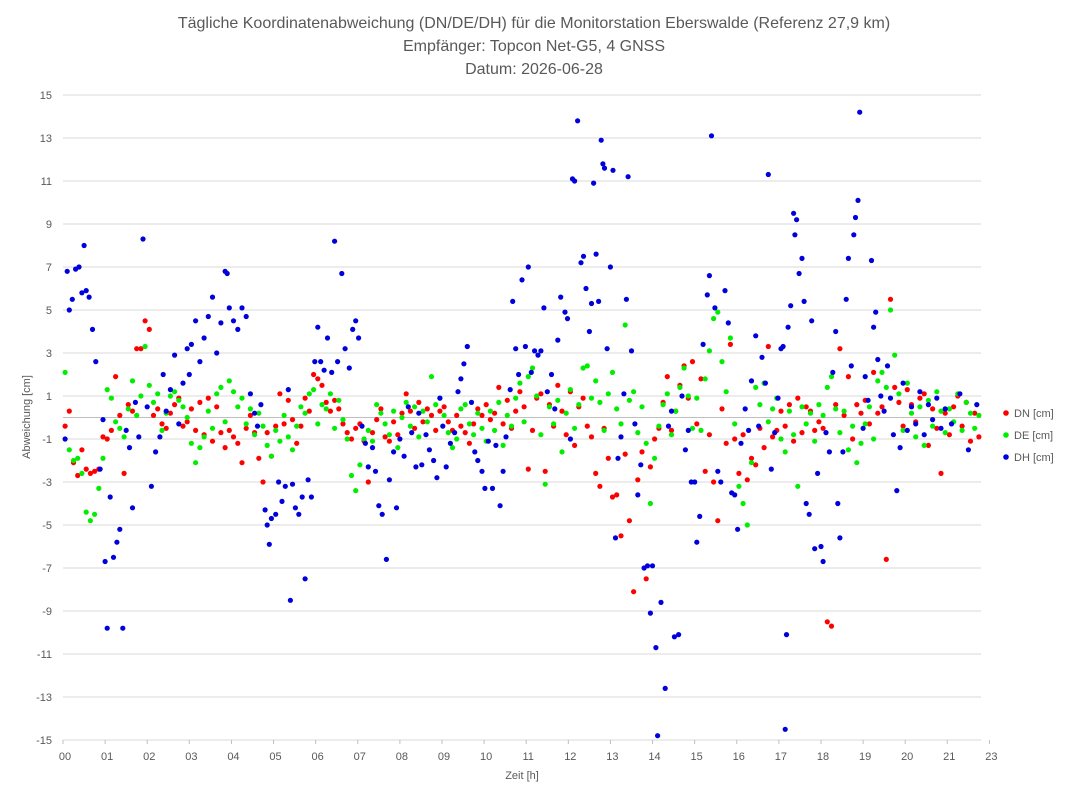 The width and height of the screenshot is (1068, 801). I want to click on y-tick-label: -9, so click(47, 612).